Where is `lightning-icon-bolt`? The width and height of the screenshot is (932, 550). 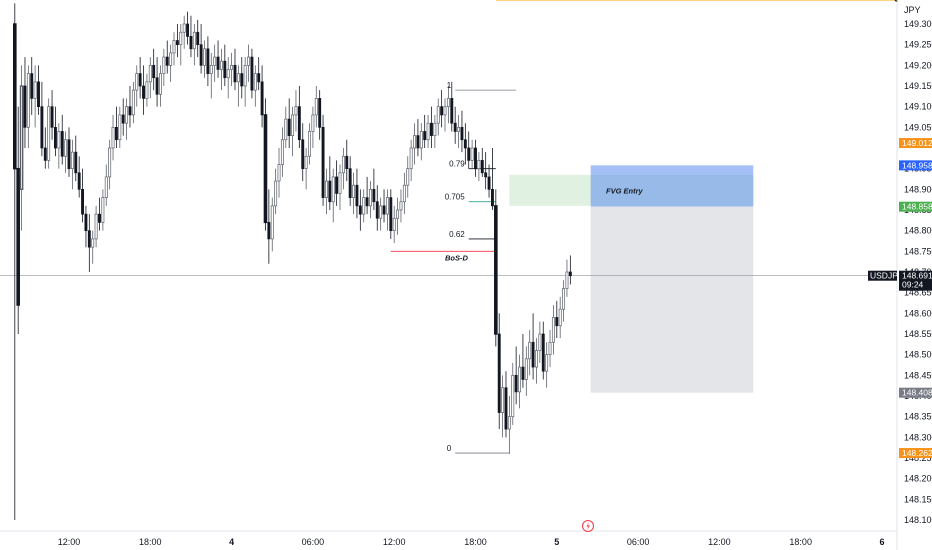
lightning-icon-bolt is located at coordinates (588, 526).